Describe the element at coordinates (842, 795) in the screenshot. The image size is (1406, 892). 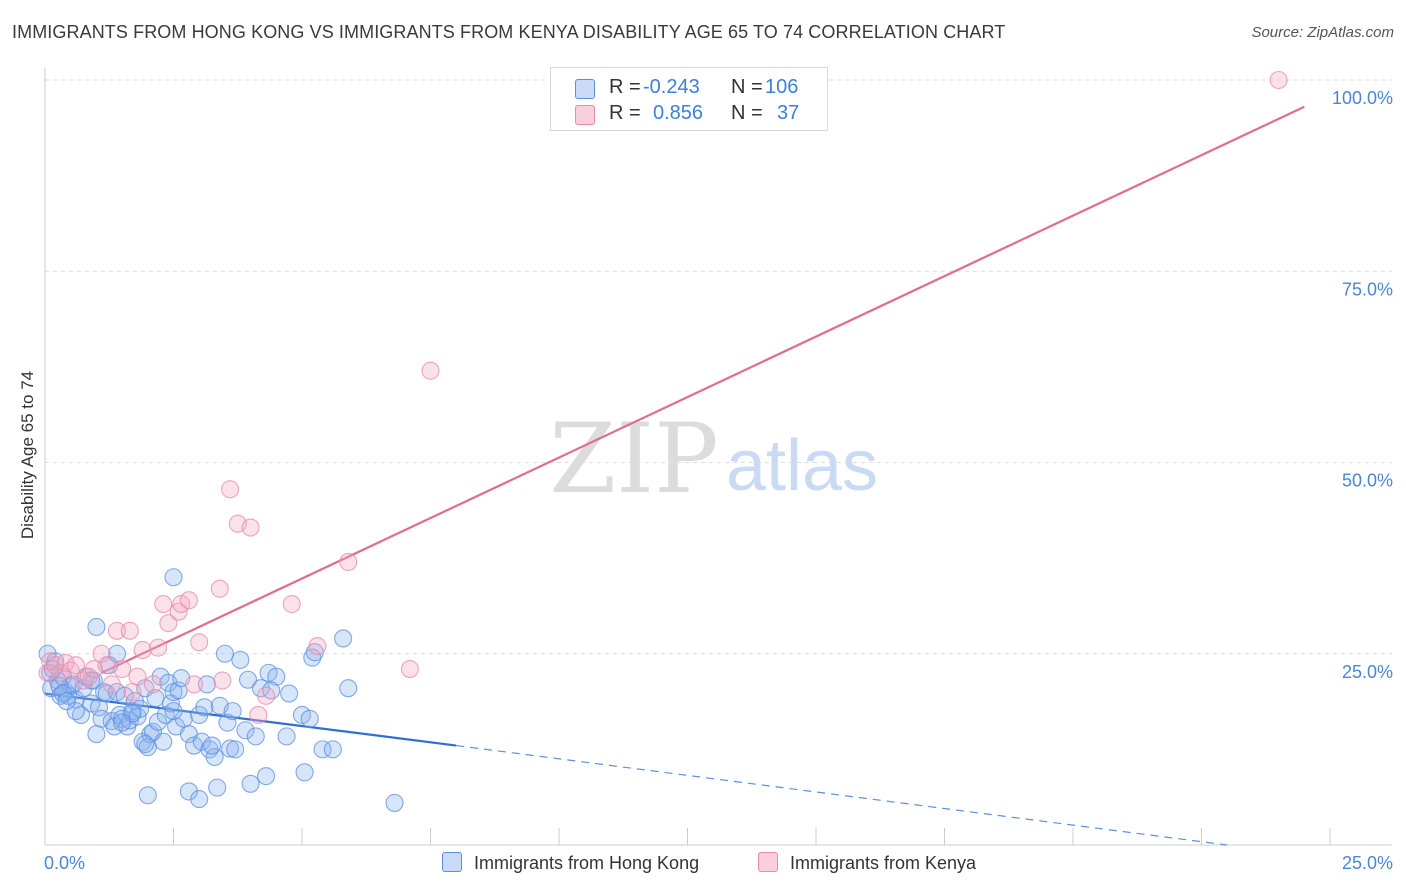
I see `trend-line-hong-kong-extended` at that location.